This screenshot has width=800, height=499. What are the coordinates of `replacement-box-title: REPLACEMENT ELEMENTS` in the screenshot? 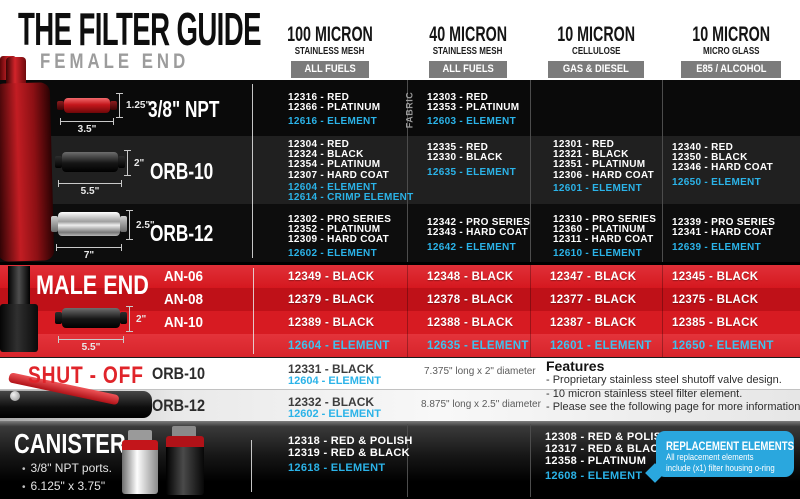 It's located at (730, 446).